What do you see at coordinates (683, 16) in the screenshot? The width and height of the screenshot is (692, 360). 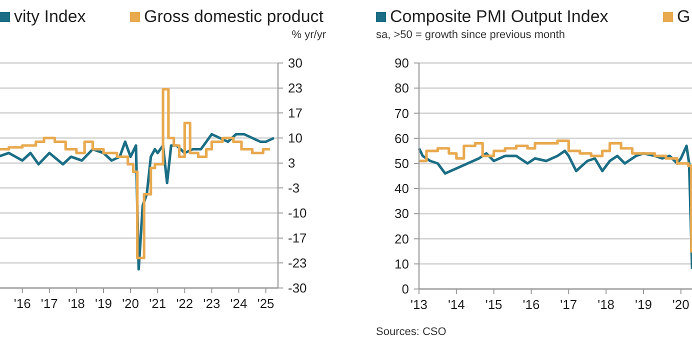 I see `legend-label: G` at bounding box center [683, 16].